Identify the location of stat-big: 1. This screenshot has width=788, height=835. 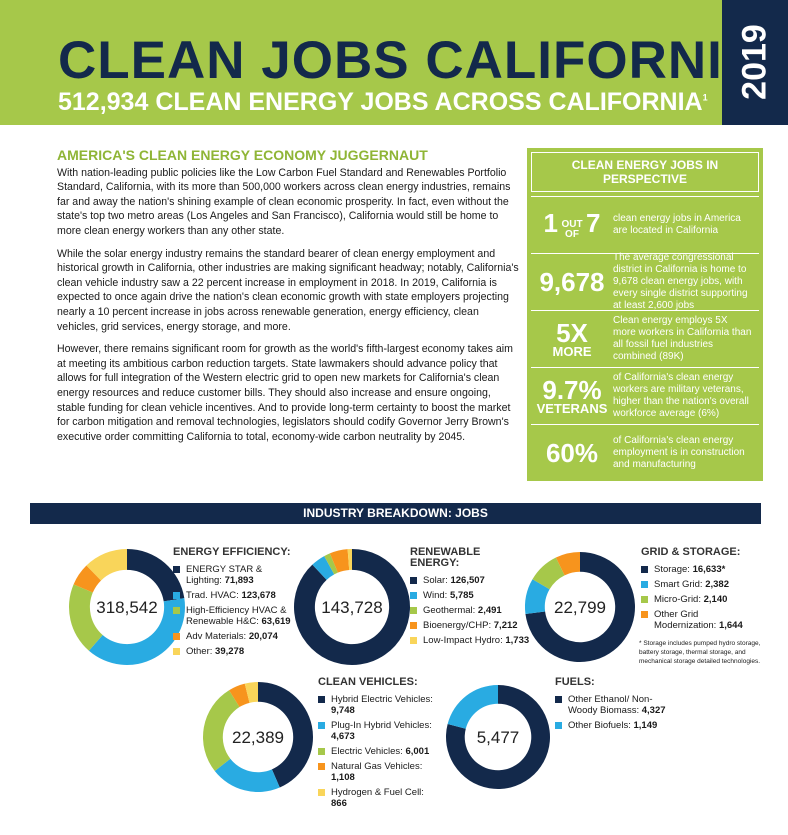
(550, 223).